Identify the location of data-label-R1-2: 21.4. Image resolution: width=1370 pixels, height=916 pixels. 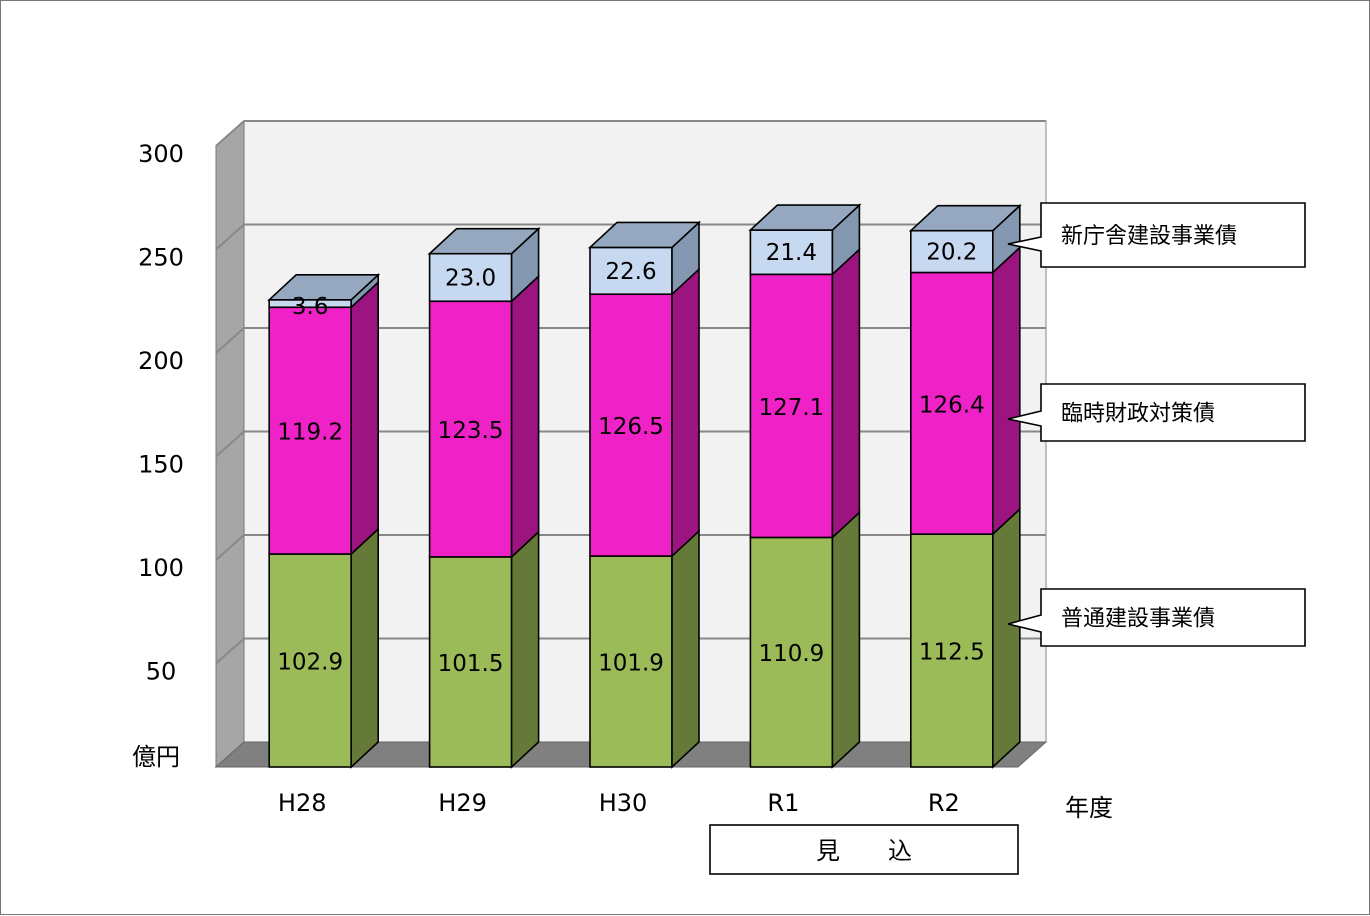
(791, 253).